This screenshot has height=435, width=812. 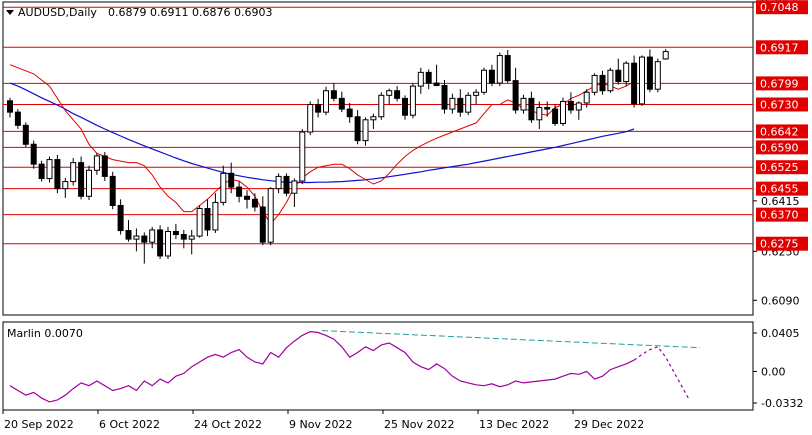 I want to click on indicator-tick-label: -0.0332, so click(x=782, y=403).